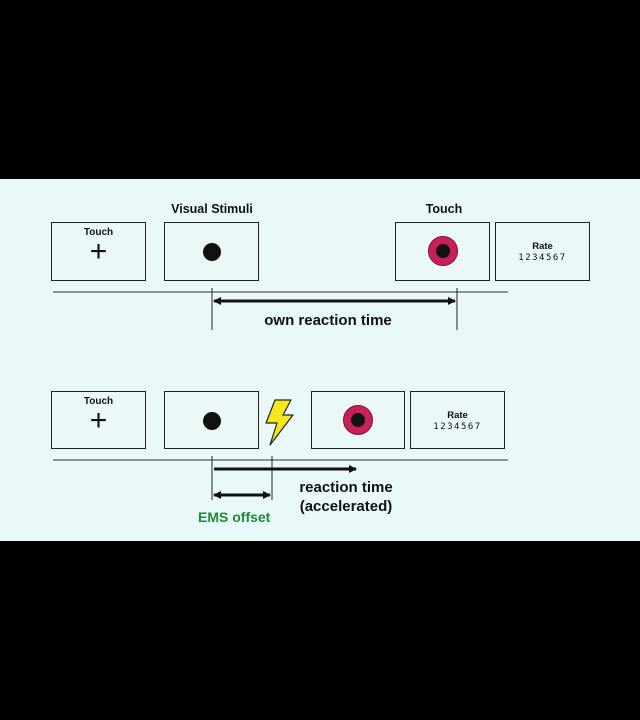 This screenshot has width=640, height=720. Describe the element at coordinates (346, 506) in the screenshot. I see `reaction-time-line2: (accelerated)` at that location.